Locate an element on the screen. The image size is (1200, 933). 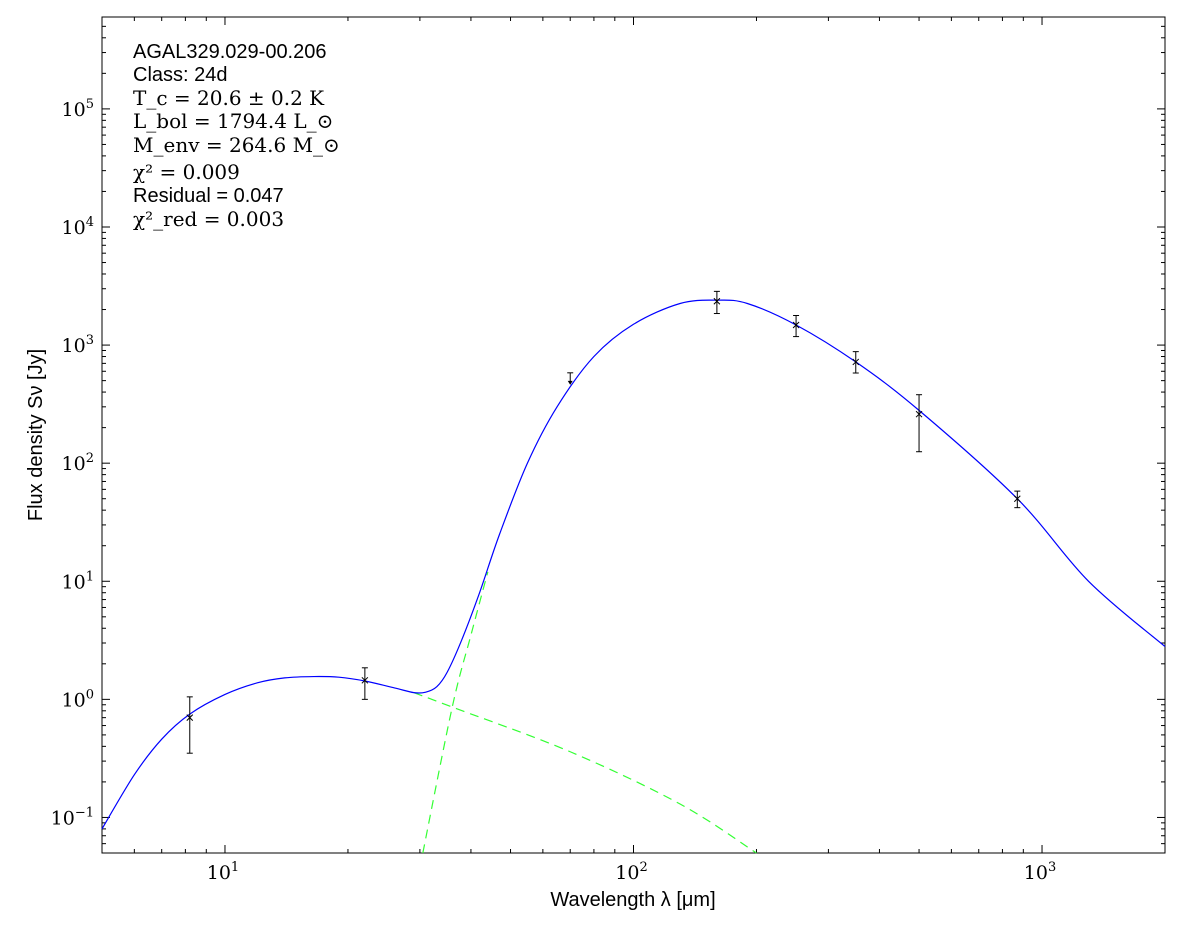
y-axis-label: Flux density Sν [Jy] is located at coordinates (36, 435).